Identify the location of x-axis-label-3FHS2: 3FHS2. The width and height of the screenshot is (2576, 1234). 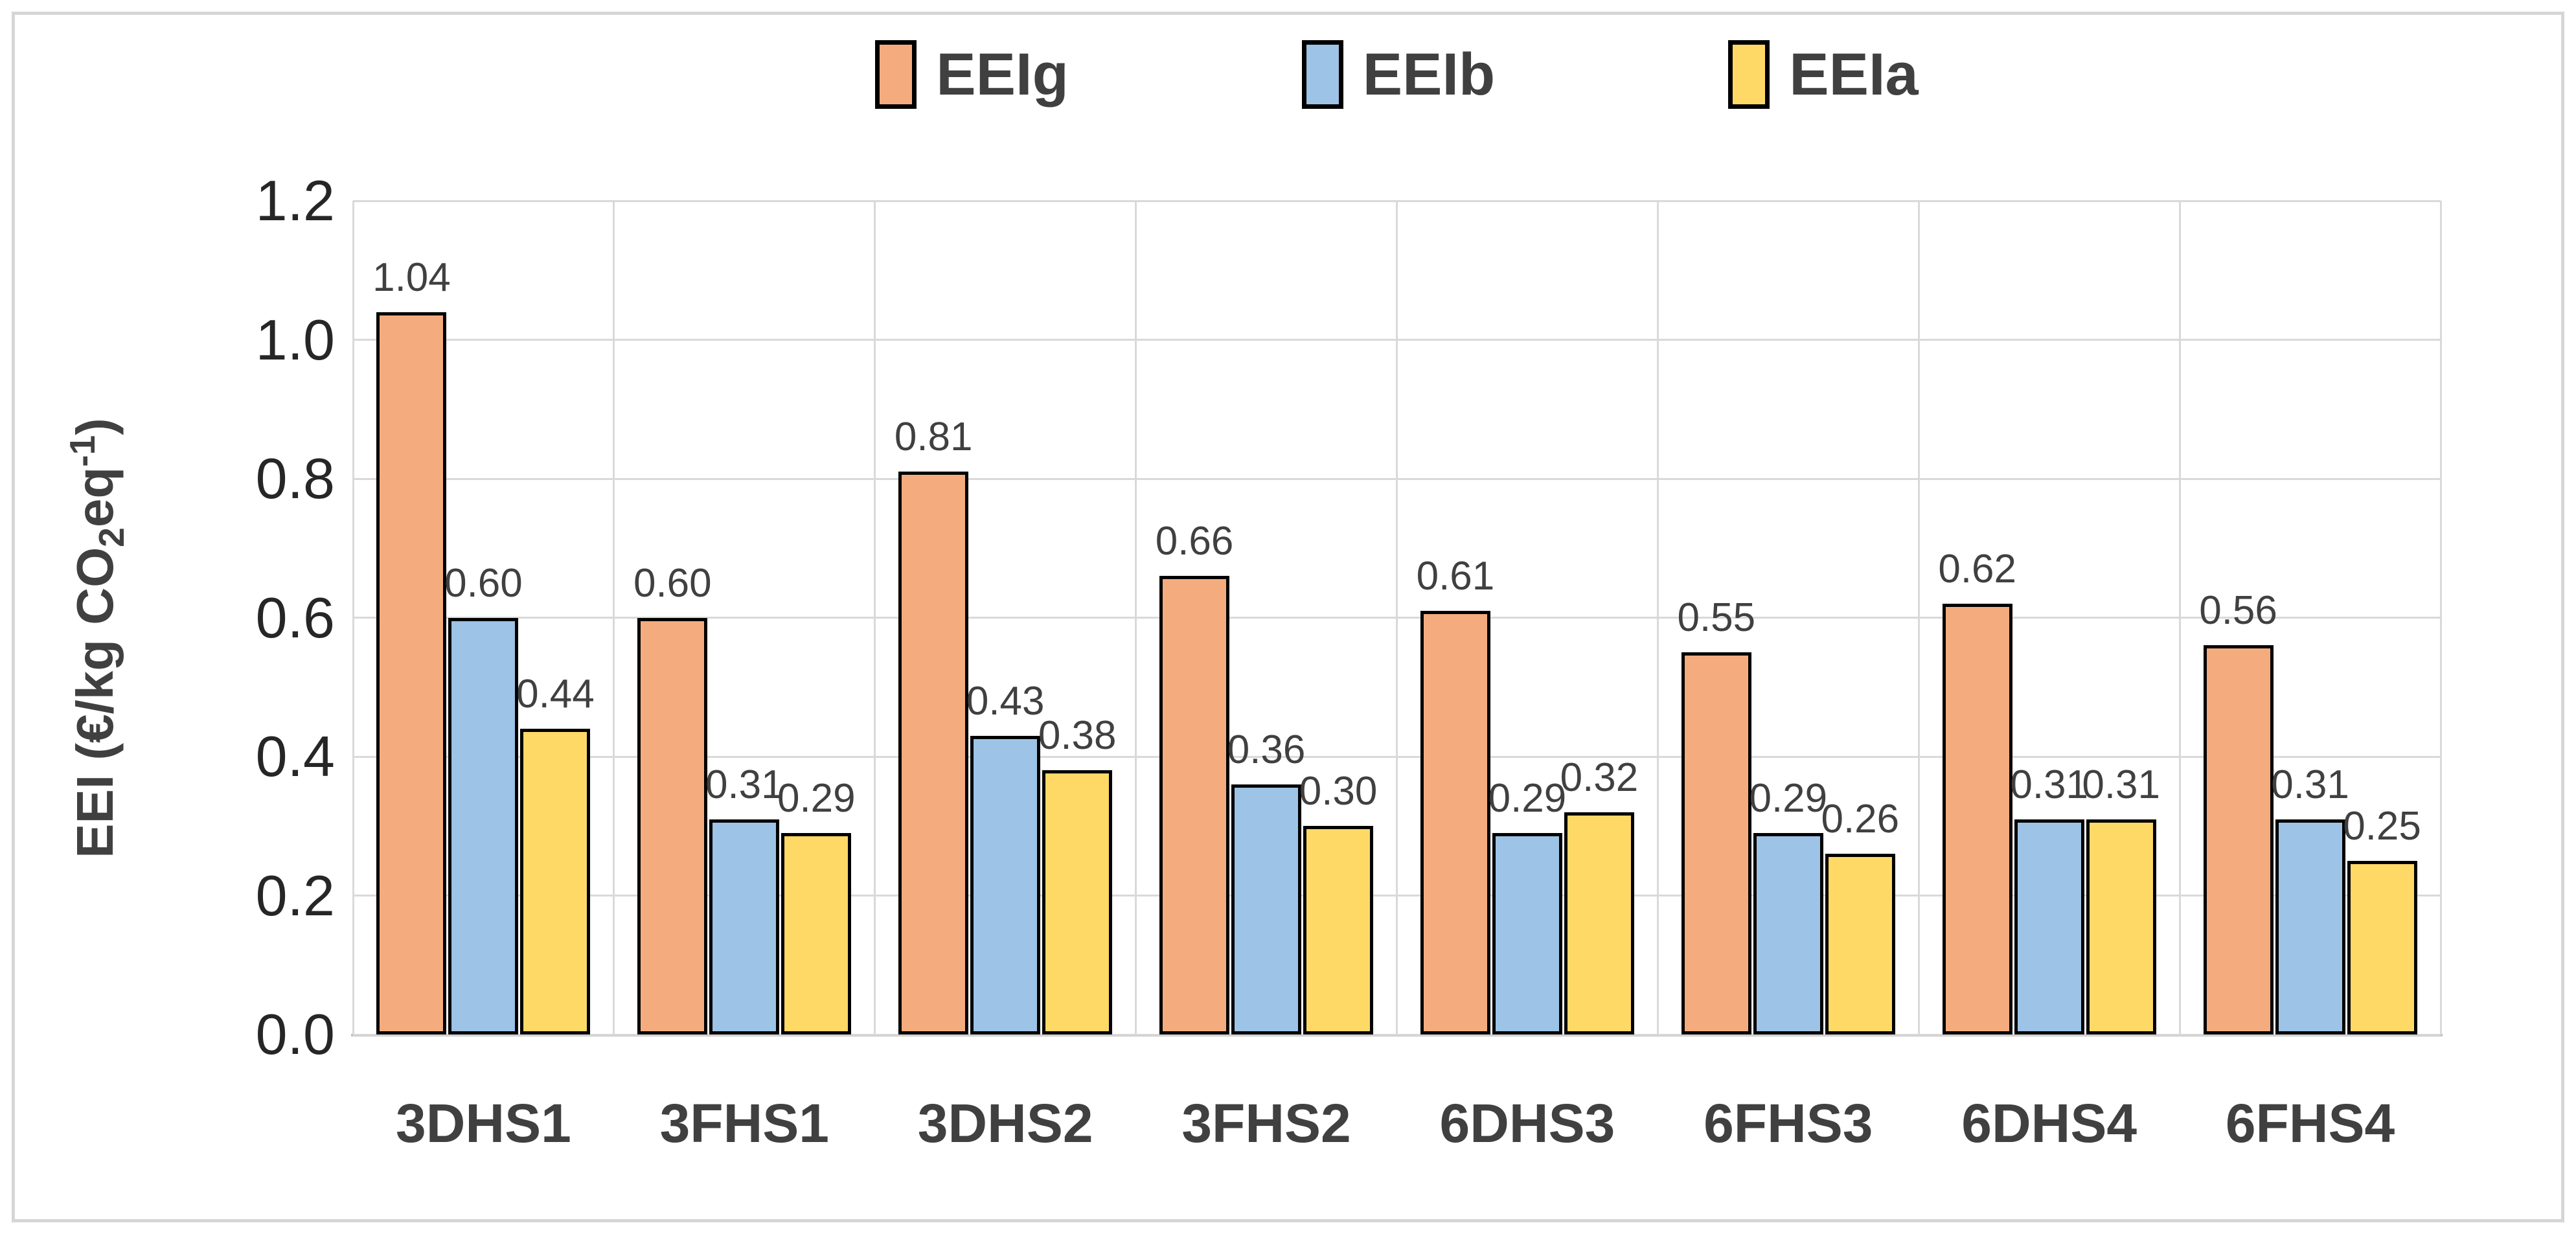
(1266, 1123).